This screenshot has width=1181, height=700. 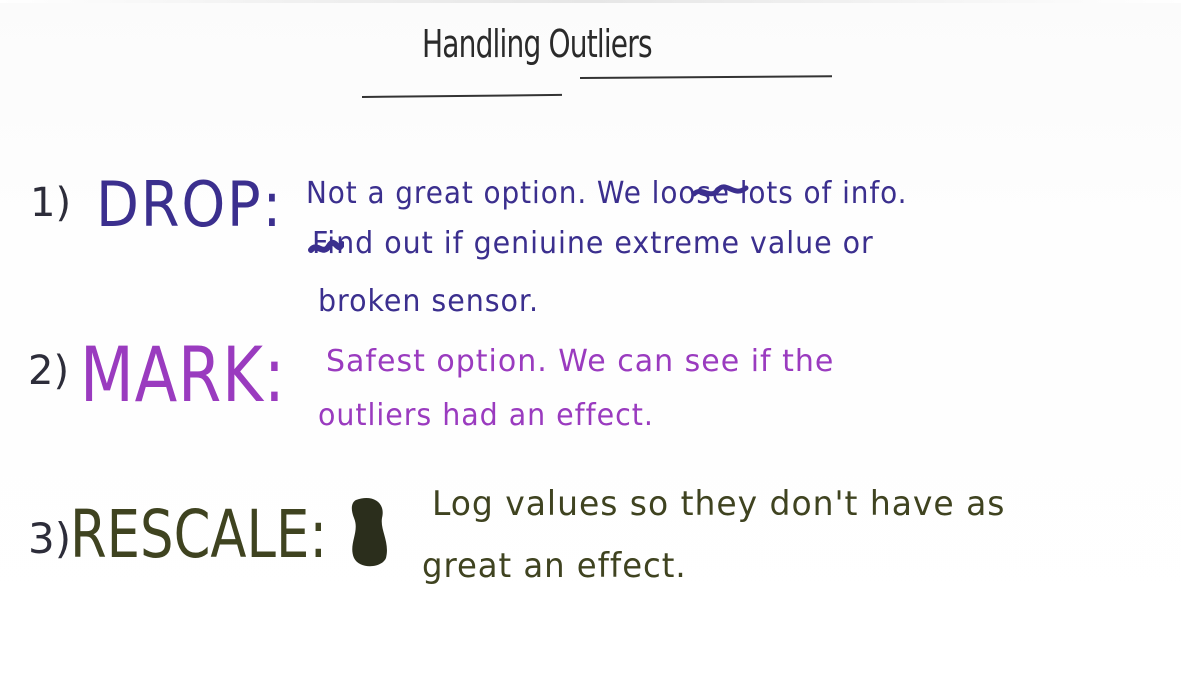 What do you see at coordinates (580, 361) in the screenshot?
I see `mark-line-1: Safest option. We can see if the` at bounding box center [580, 361].